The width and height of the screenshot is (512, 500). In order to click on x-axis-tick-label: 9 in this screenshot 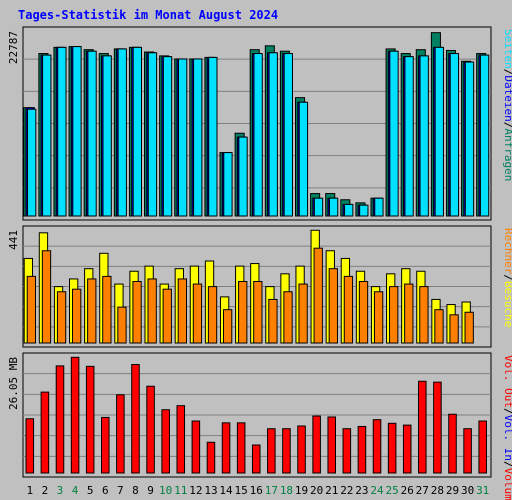, I will do `click(150, 490)`.